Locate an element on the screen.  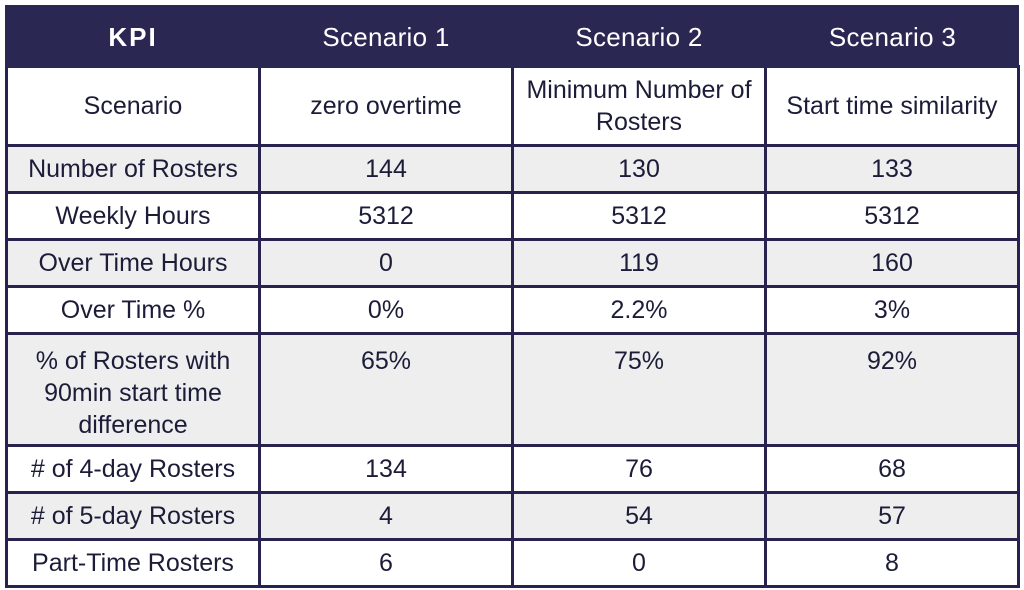
cell-scenario-1: 5312 is located at coordinates (386, 216).